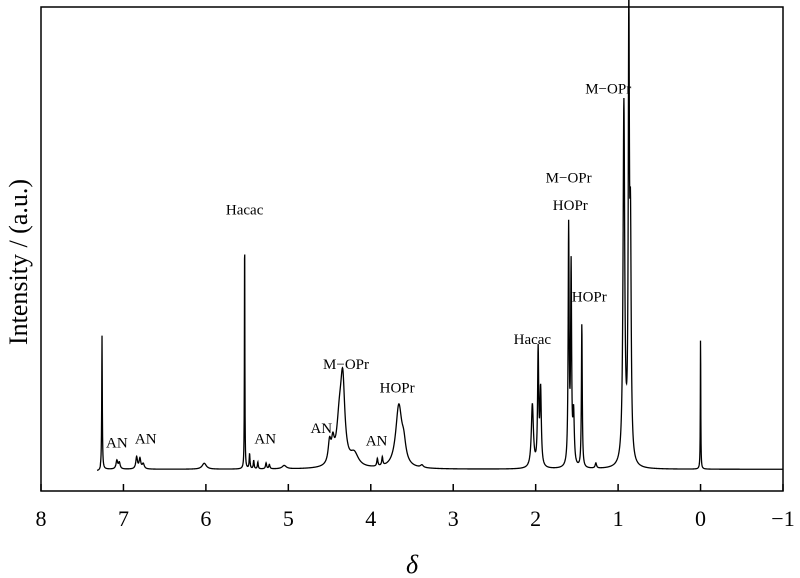 The width and height of the screenshot is (800, 578). I want to click on x-tick-label: 0, so click(700, 518).